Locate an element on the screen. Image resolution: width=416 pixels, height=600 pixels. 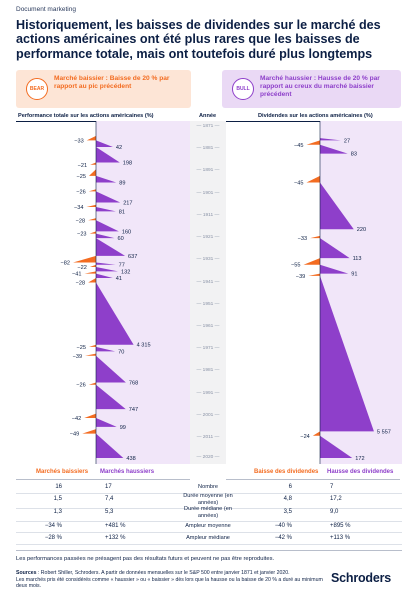
table-header-bear-markets: Marchés baissiers is located at coordinates (62, 472).